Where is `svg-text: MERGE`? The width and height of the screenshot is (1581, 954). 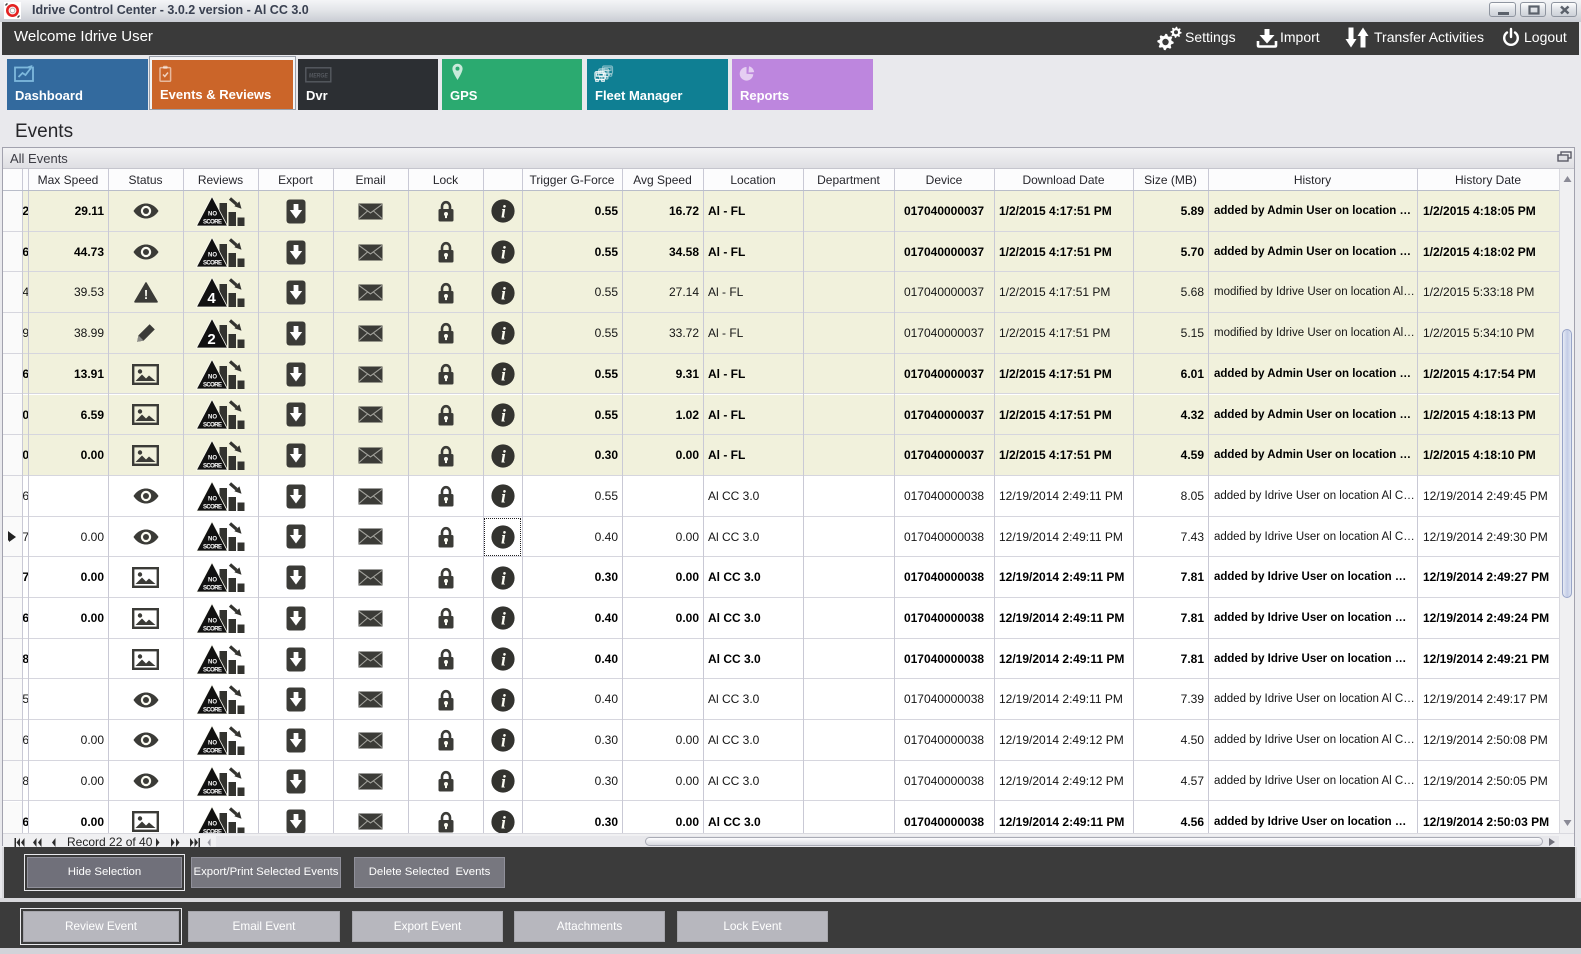 svg-text: MERGE is located at coordinates (319, 76).